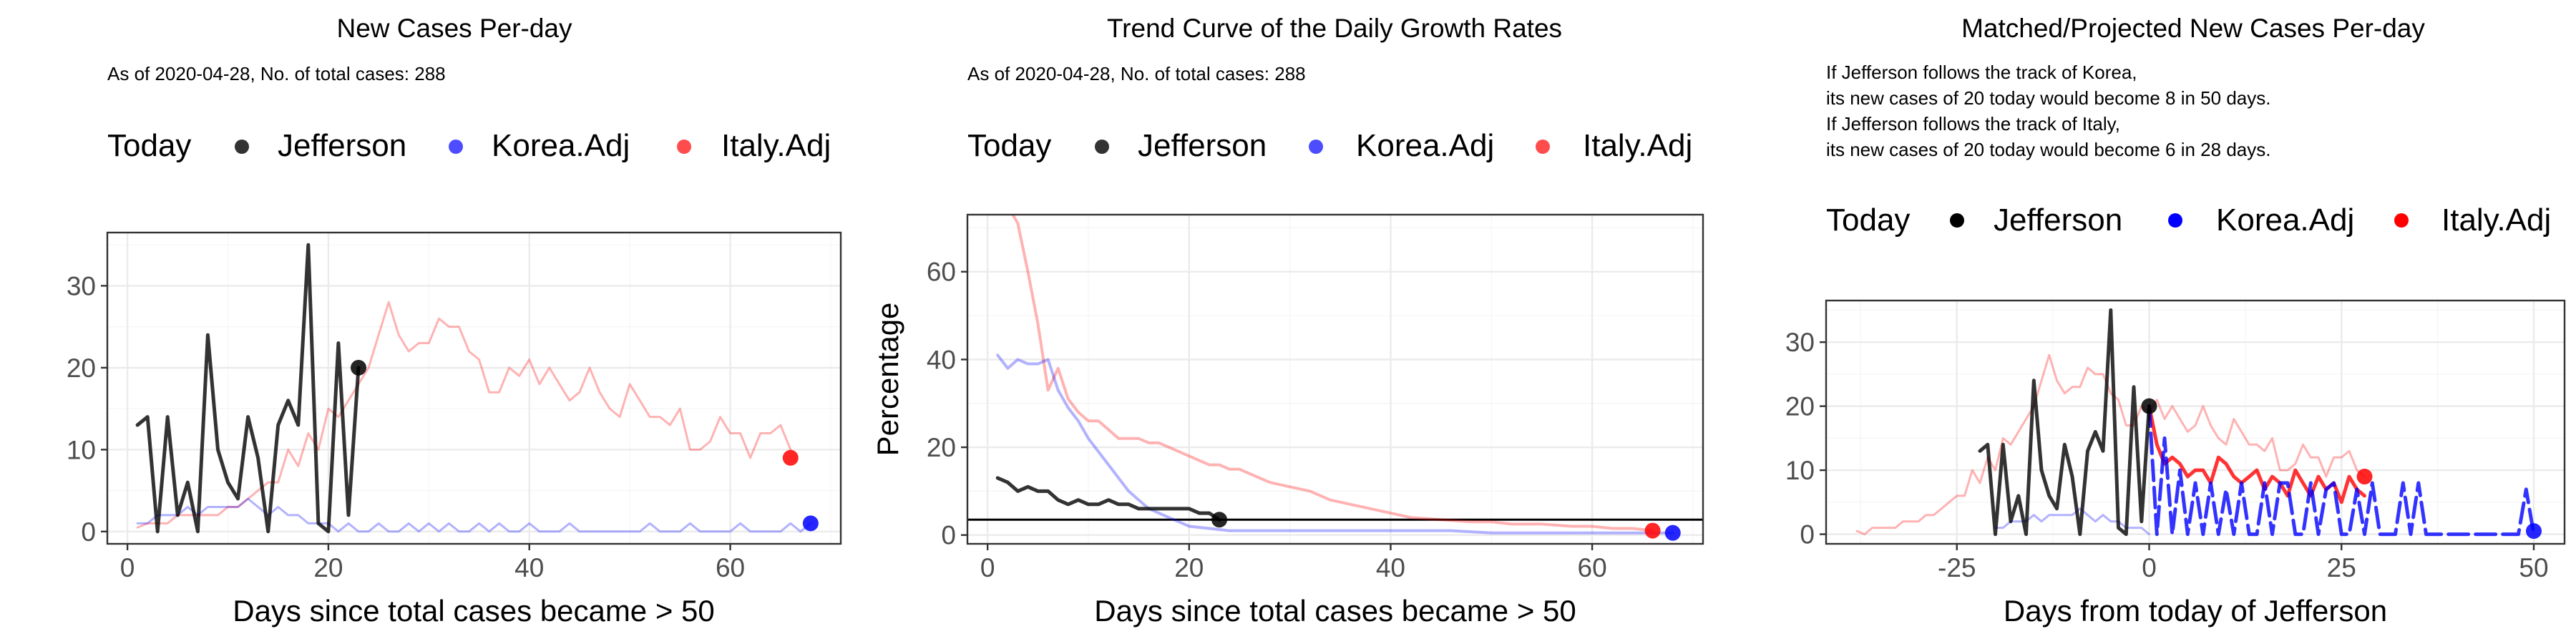 This screenshot has height=644, width=2576. I want to click on projection-note: If Jefferson follows the track of Italy,, so click(1973, 124).